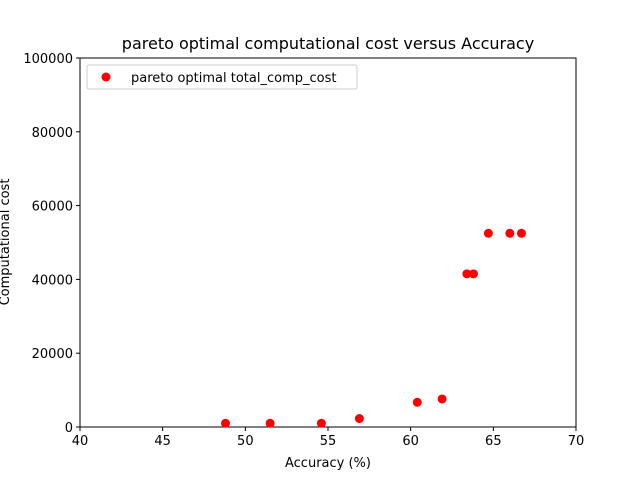 The image size is (640, 480). What do you see at coordinates (51, 244) in the screenshot?
I see `y-axis: 0 20000 40000 60000 80000 100000` at bounding box center [51, 244].